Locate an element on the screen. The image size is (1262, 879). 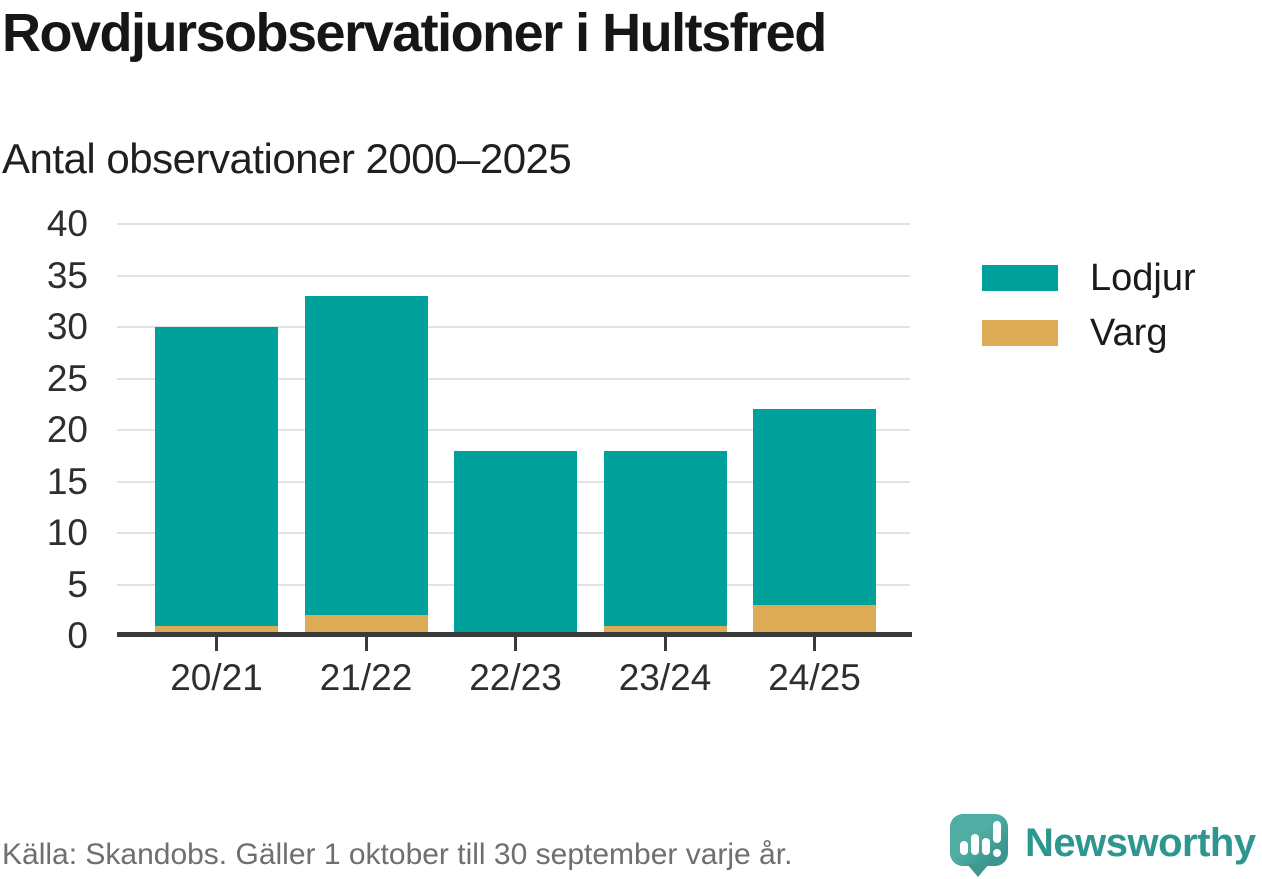
y-axis-label: 35 is located at coordinates (67, 275).